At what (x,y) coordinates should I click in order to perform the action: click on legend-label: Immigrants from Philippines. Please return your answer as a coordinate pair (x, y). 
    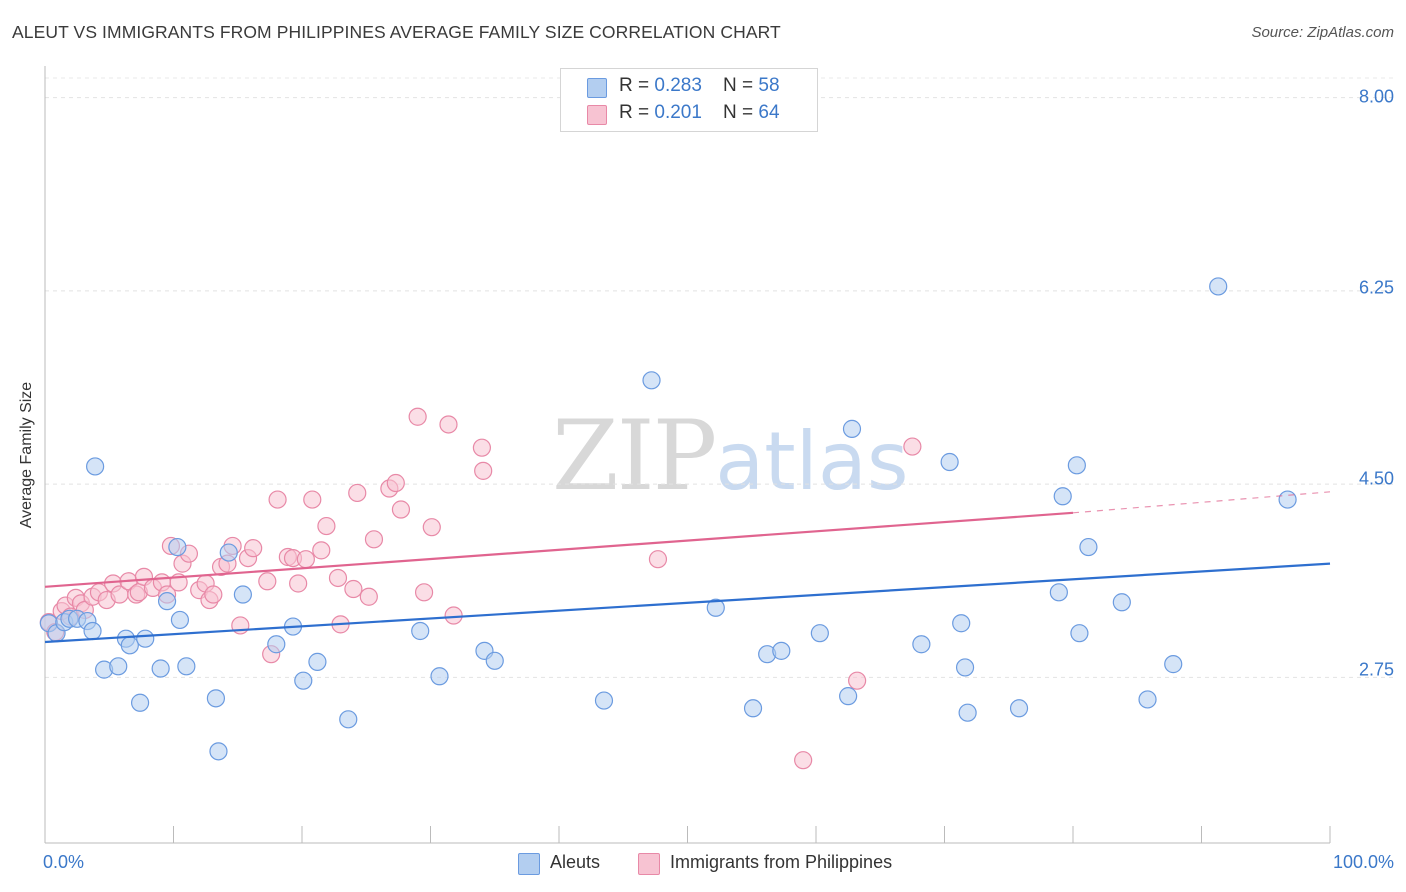
    Looking at the image, I should click on (781, 862).